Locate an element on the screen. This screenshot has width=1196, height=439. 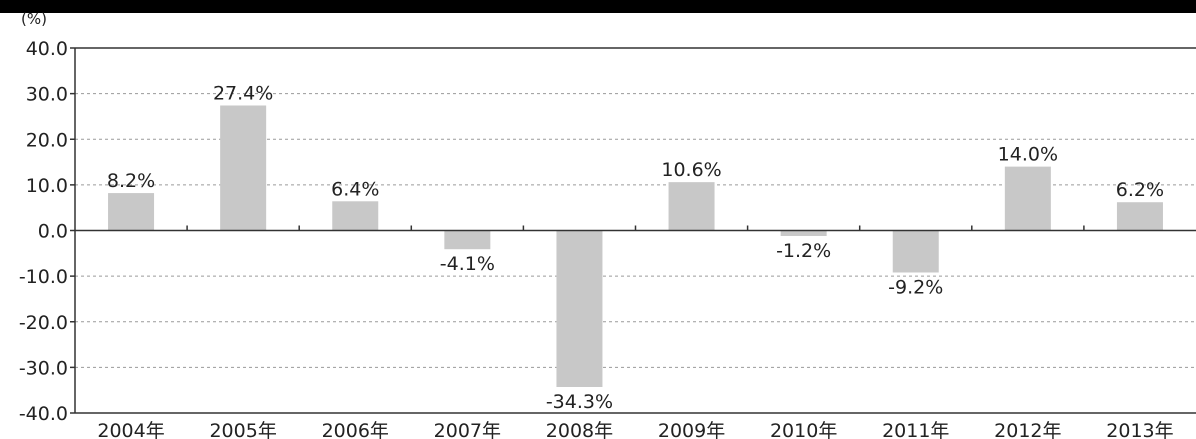
bar-2007年 is located at coordinates (467, 240).